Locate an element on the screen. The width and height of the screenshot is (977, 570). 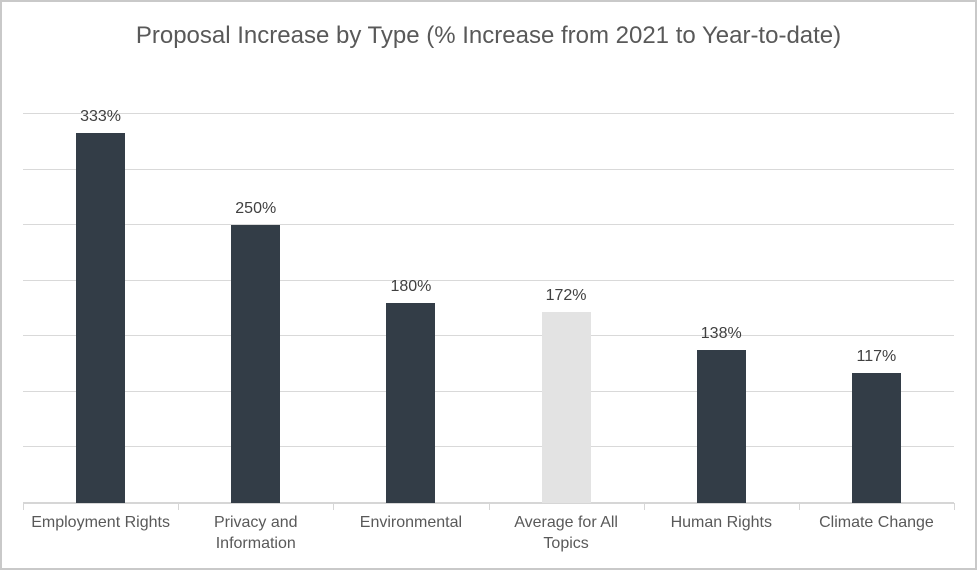
category-label: Environmental is located at coordinates (411, 522).